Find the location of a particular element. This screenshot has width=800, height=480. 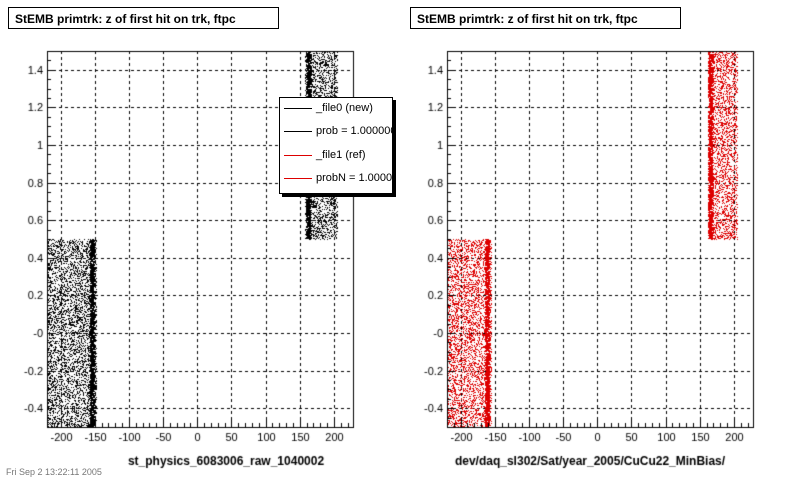

legend-entry-file1: _file1 (ref) is located at coordinates (336, 155).